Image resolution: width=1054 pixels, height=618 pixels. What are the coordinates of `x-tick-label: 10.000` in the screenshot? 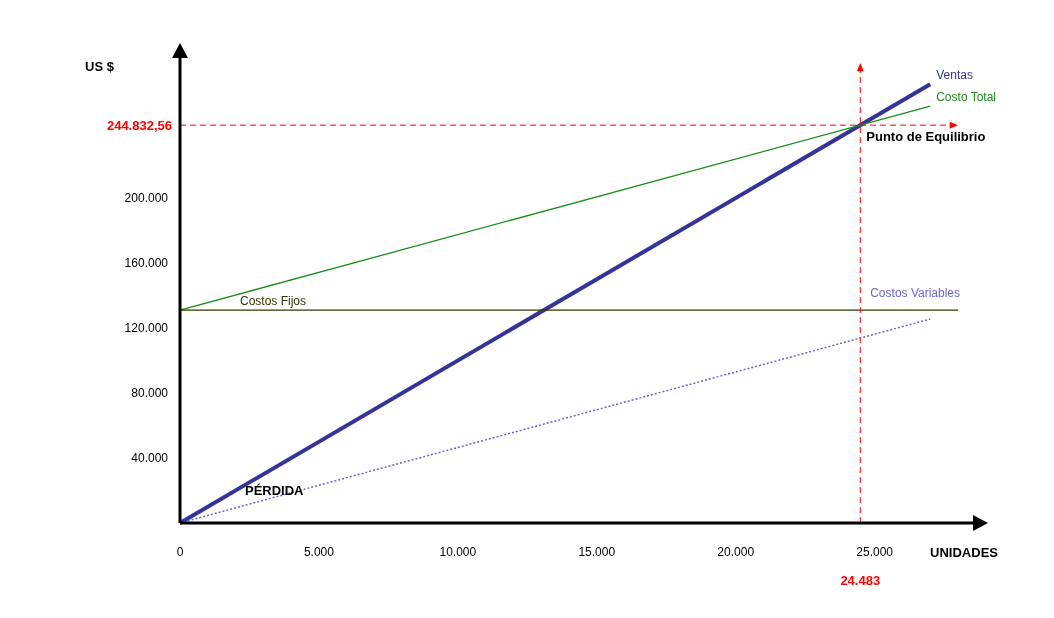 It's located at (458, 552).